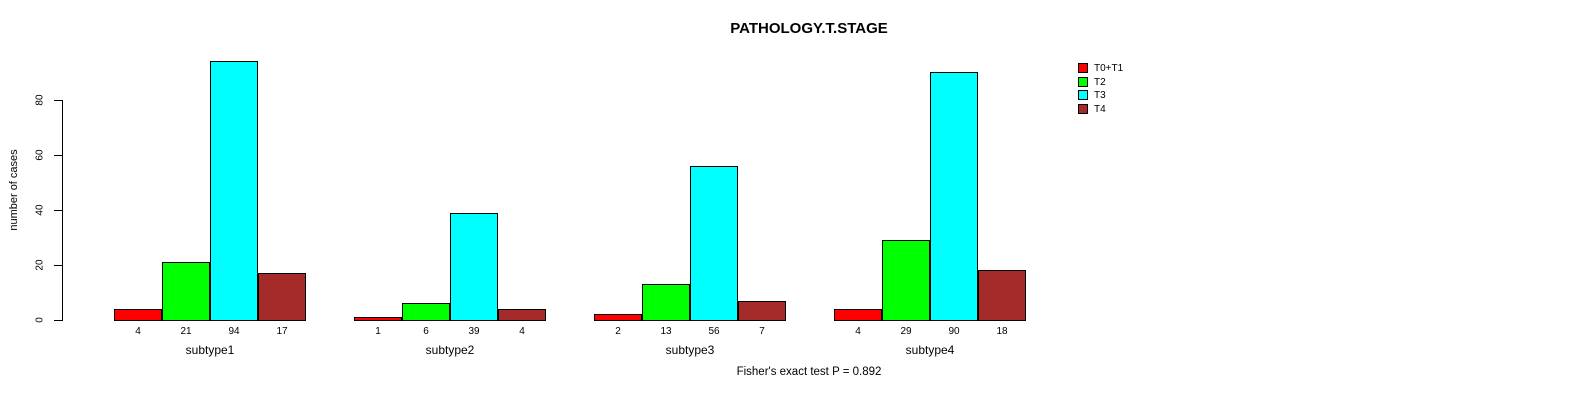  What do you see at coordinates (714, 331) in the screenshot?
I see `bar-value-label: 56` at bounding box center [714, 331].